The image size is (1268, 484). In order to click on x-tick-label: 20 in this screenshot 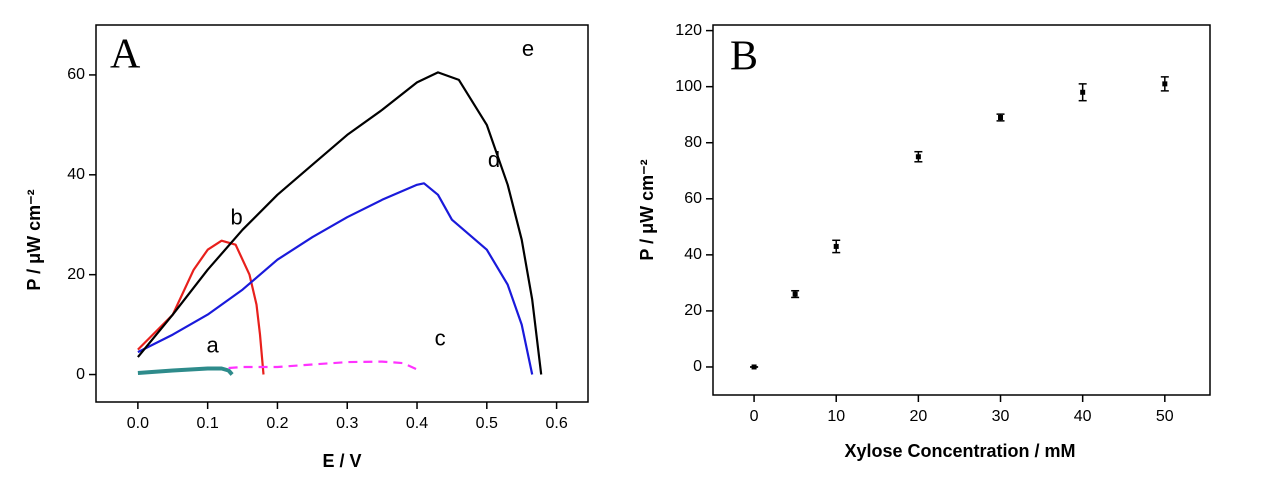, I will do `click(918, 416)`.